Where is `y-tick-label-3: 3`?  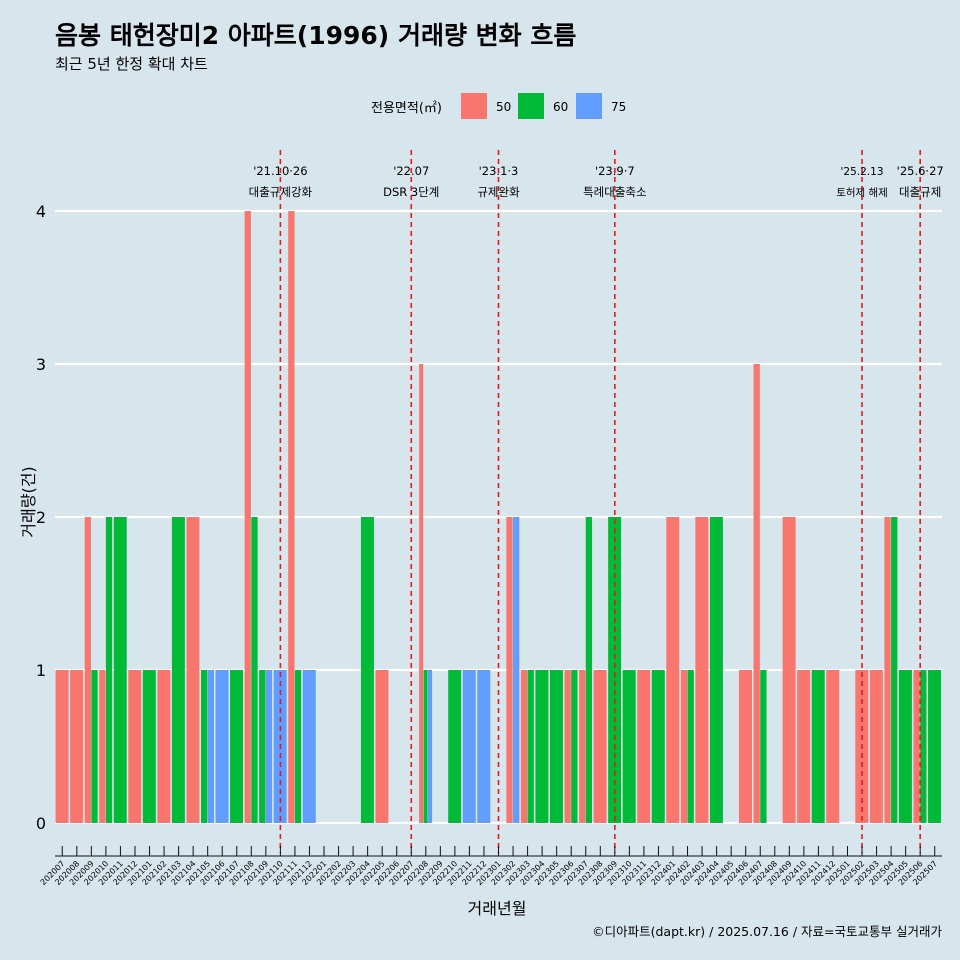
y-tick-label-3: 3 is located at coordinates (41, 364).